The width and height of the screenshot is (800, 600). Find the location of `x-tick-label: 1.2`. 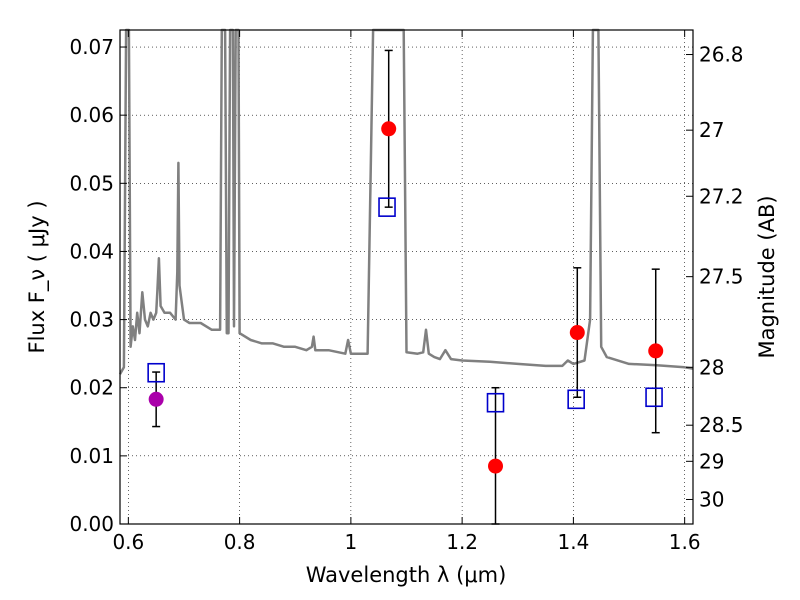

x-tick-label: 1.2 is located at coordinates (462, 542).